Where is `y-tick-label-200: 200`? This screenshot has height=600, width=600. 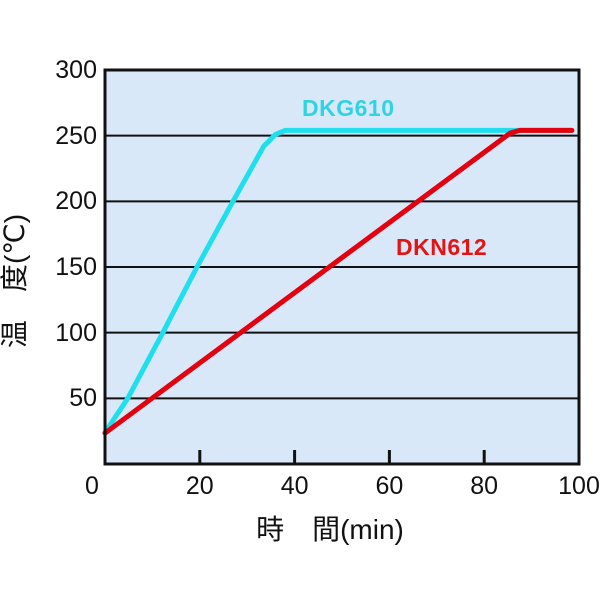 y-tick-label-200: 200 is located at coordinates (76, 201).